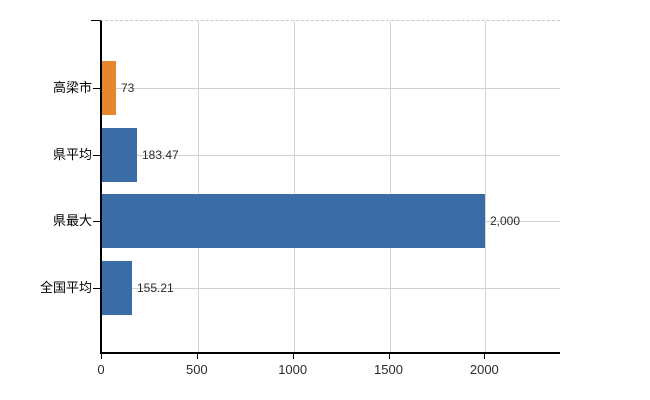 Image resolution: width=650 pixels, height=400 pixels. What do you see at coordinates (155, 288) in the screenshot?
I see `value-label: 155.21` at bounding box center [155, 288].